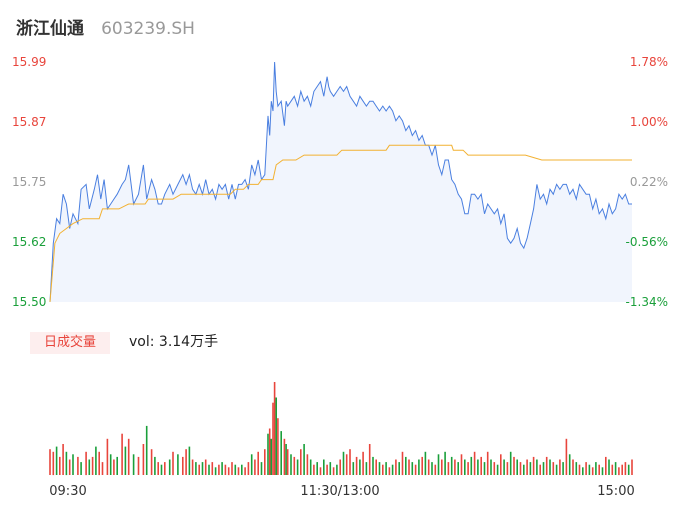 This screenshot has height=524, width=686. Describe the element at coordinates (615, 491) in the screenshot. I see `time-tick-label: 15:00` at that location.